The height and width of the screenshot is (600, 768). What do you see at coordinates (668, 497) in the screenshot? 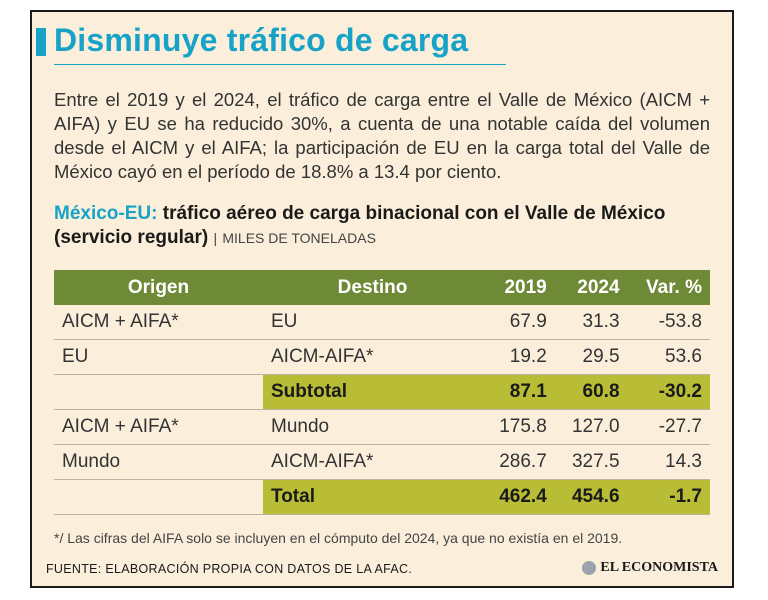
I see `total-var: -1.7` at bounding box center [668, 497].